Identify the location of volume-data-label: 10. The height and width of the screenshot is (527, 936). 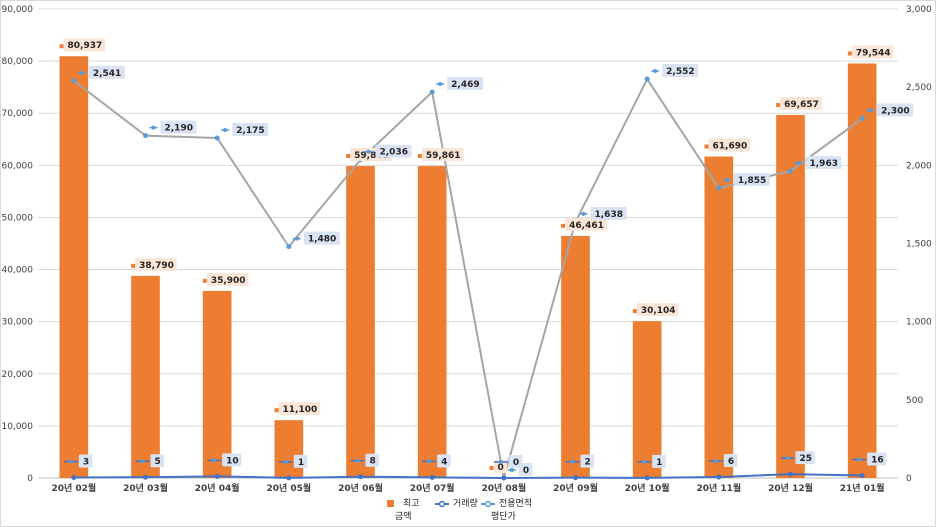
(232, 461).